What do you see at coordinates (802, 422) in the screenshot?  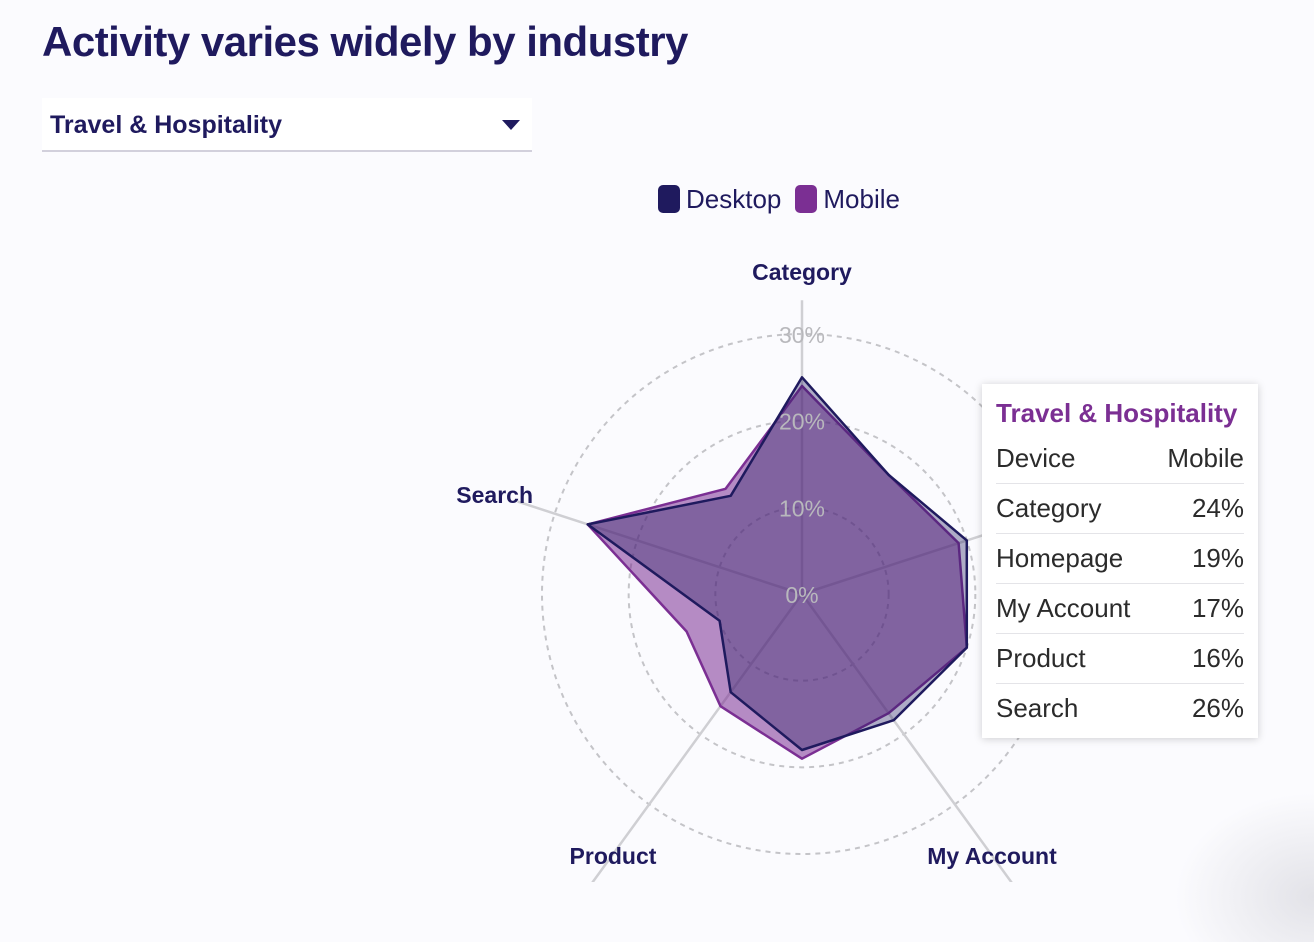 I see `radar-tick-label: 20%` at bounding box center [802, 422].